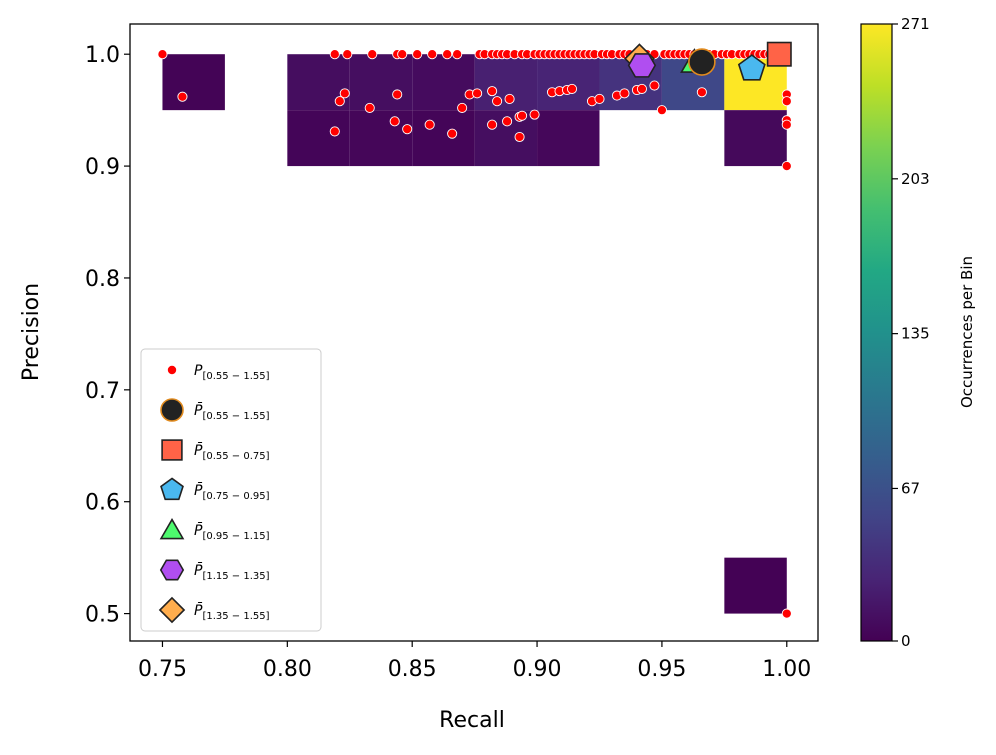 The height and width of the screenshot is (755, 996). Describe the element at coordinates (102, 279) in the screenshot. I see `y-tick-label: 0.8` at that location.